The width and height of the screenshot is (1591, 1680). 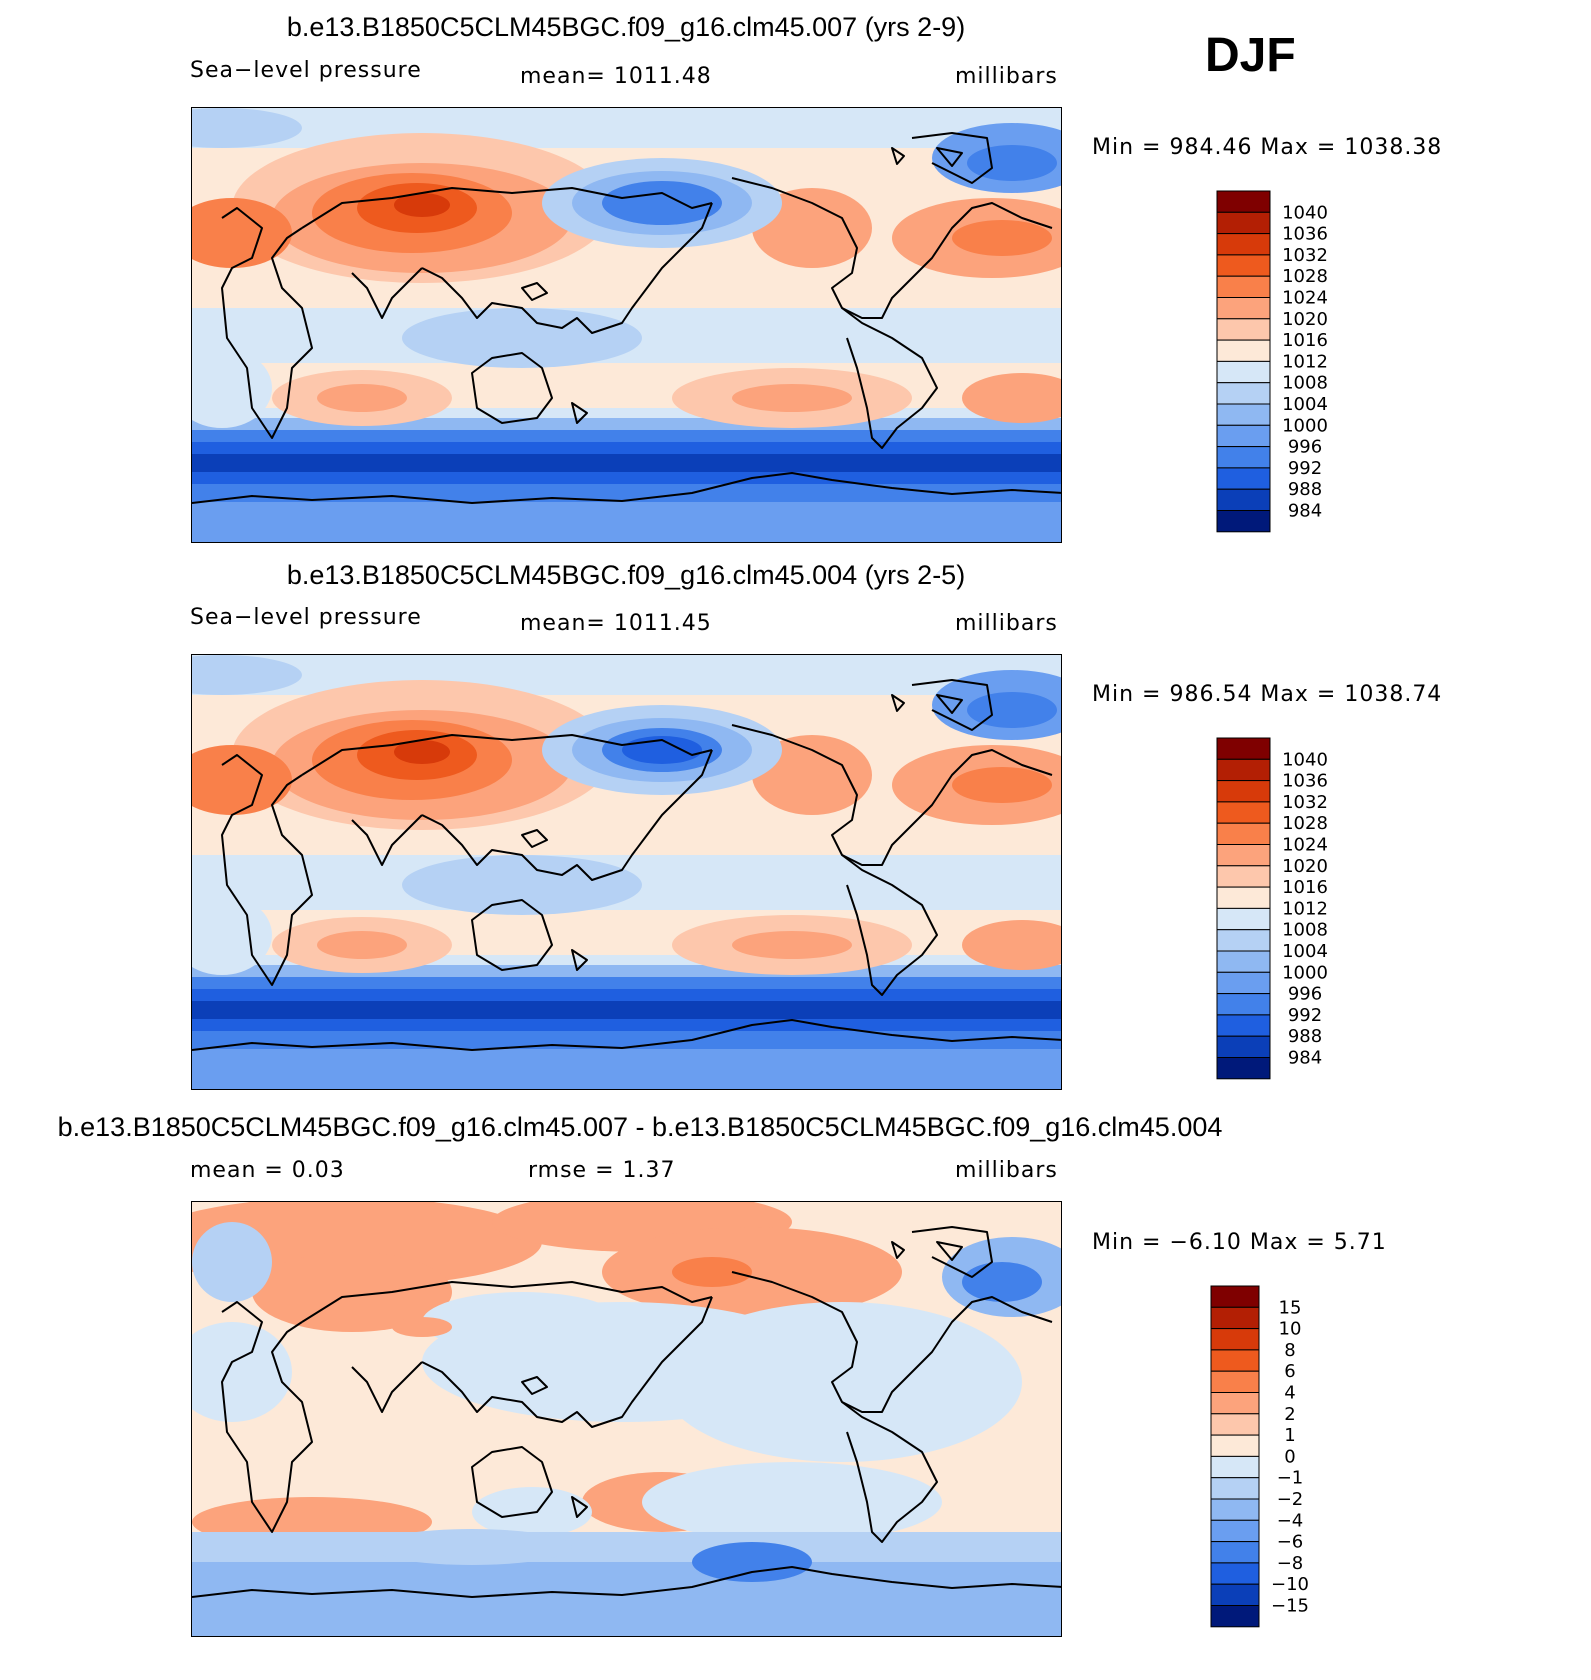 I want to click on panel-2-mean-label: mean= 1011.45, so click(x=616, y=623).